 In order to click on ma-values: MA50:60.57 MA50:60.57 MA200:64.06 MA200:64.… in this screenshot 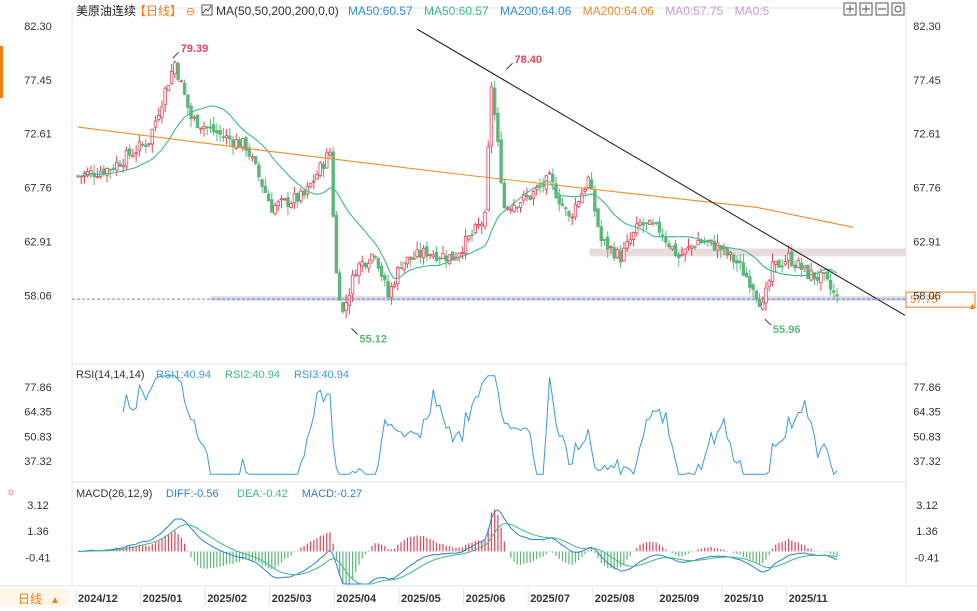, I will do `click(559, 11)`.